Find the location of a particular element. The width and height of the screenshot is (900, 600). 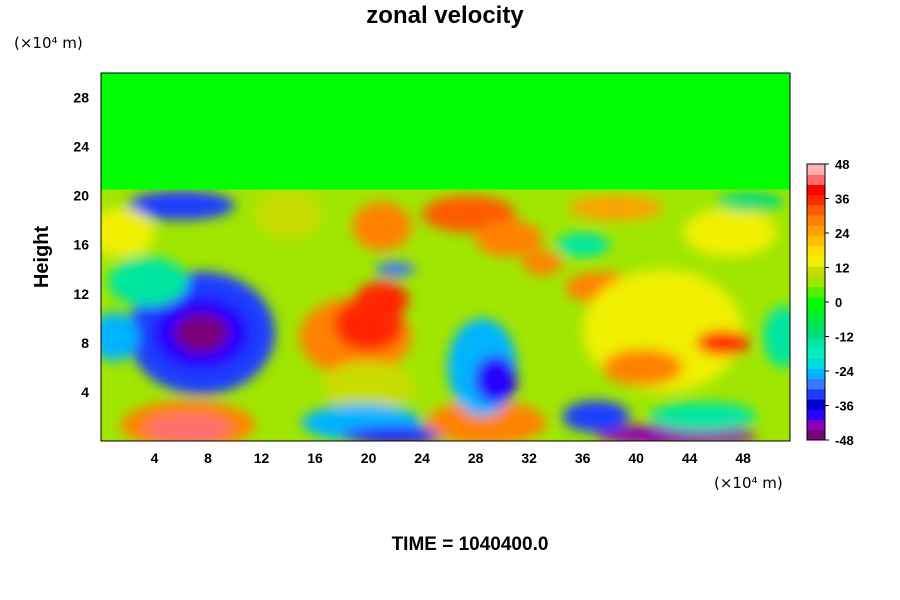

colorbar-tick-label: 48 is located at coordinates (842, 164).